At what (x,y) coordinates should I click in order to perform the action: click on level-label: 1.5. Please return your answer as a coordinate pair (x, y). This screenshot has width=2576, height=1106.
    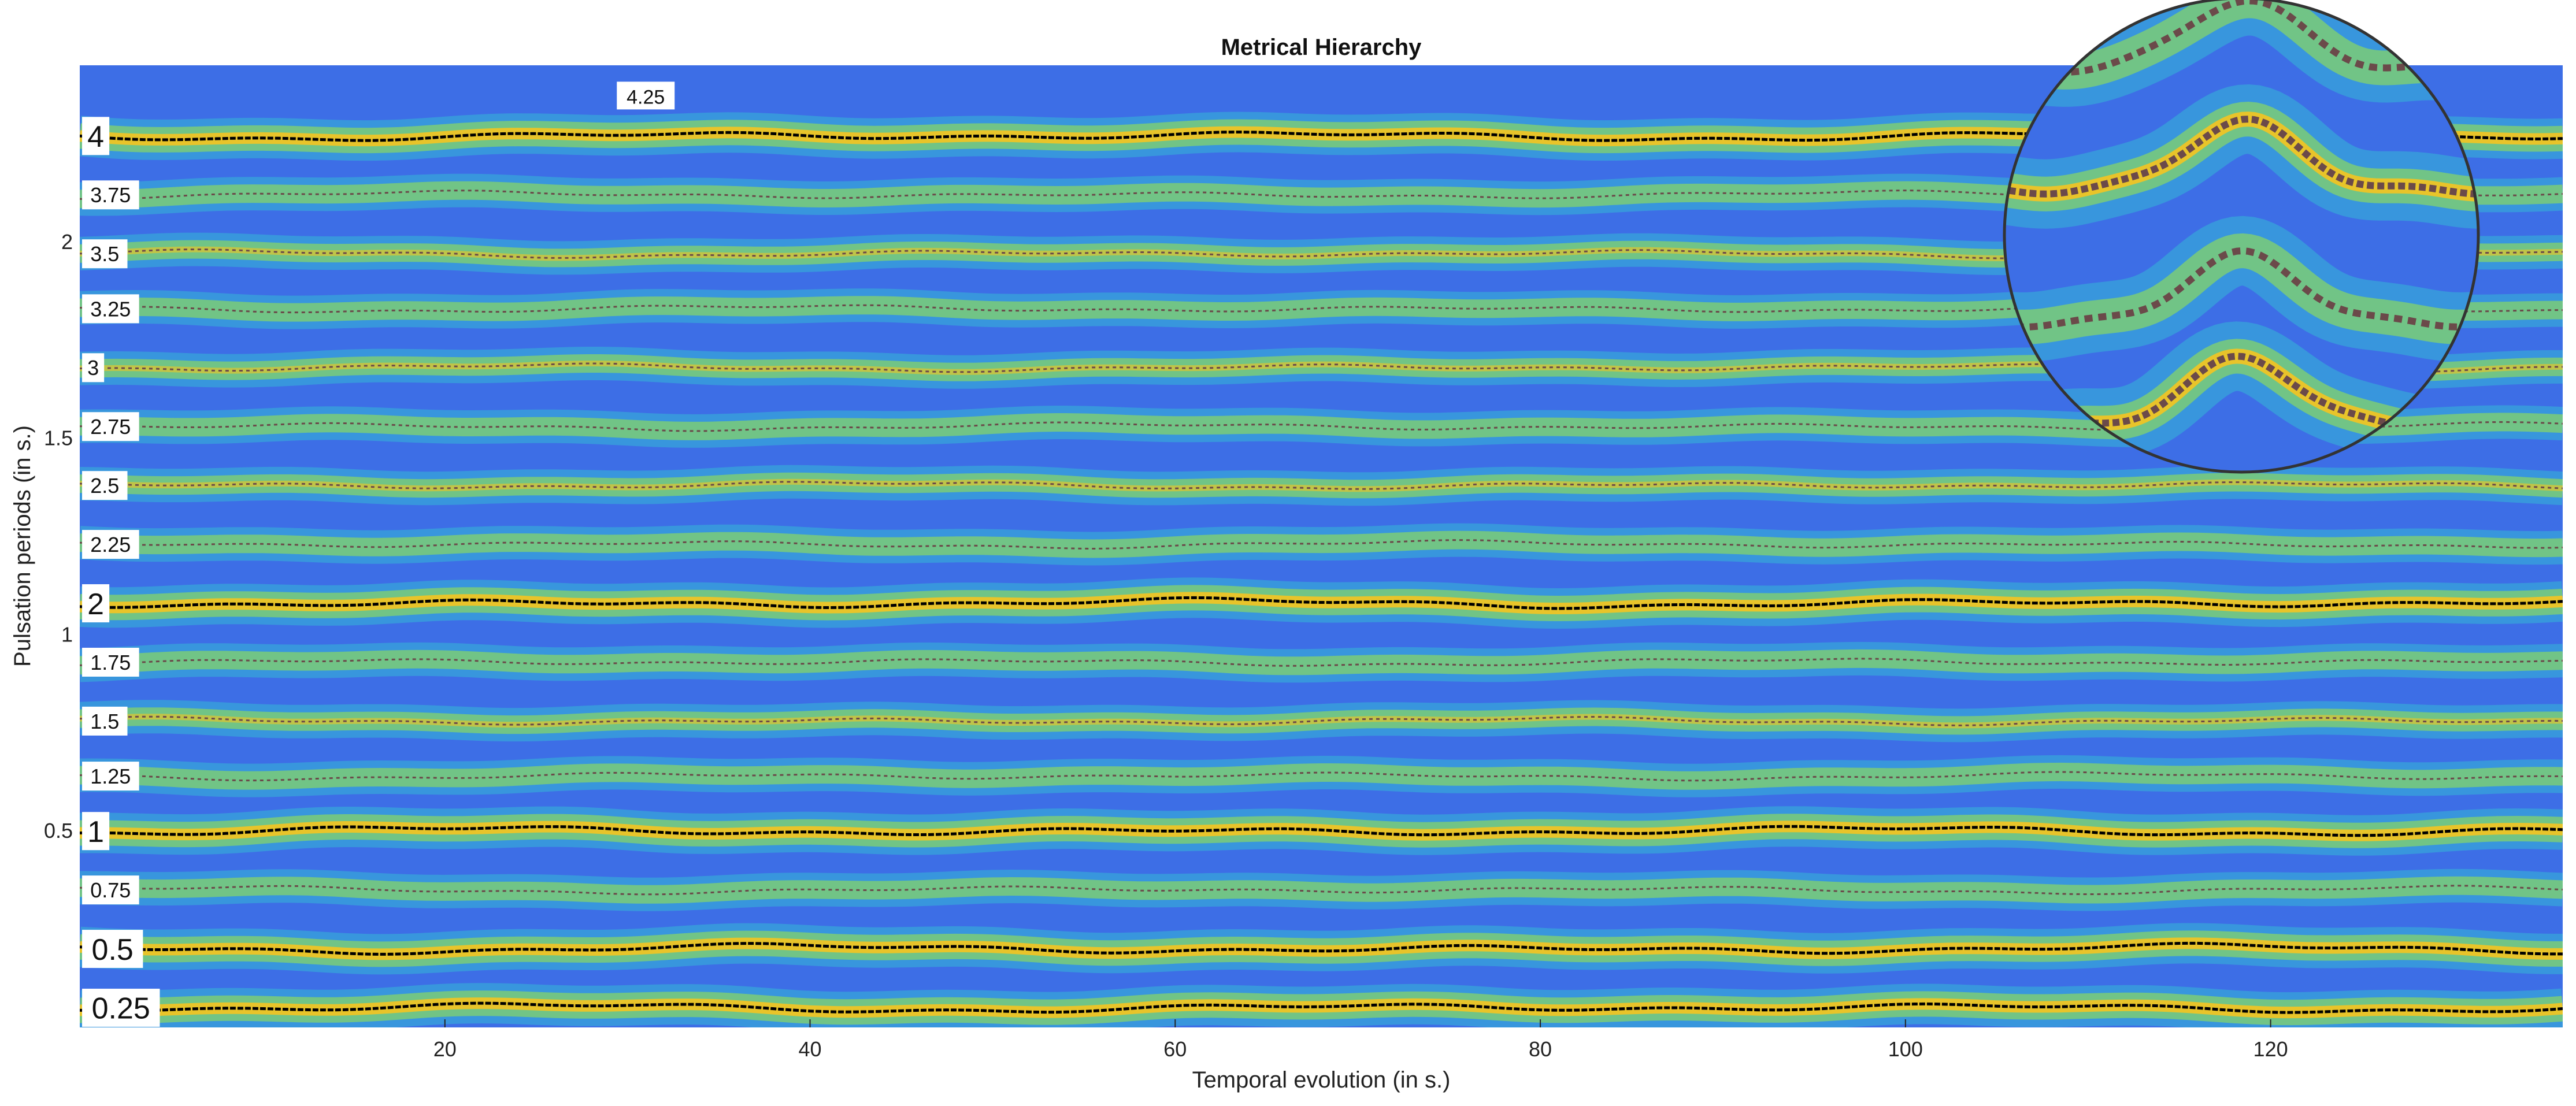
    Looking at the image, I should click on (104, 721).